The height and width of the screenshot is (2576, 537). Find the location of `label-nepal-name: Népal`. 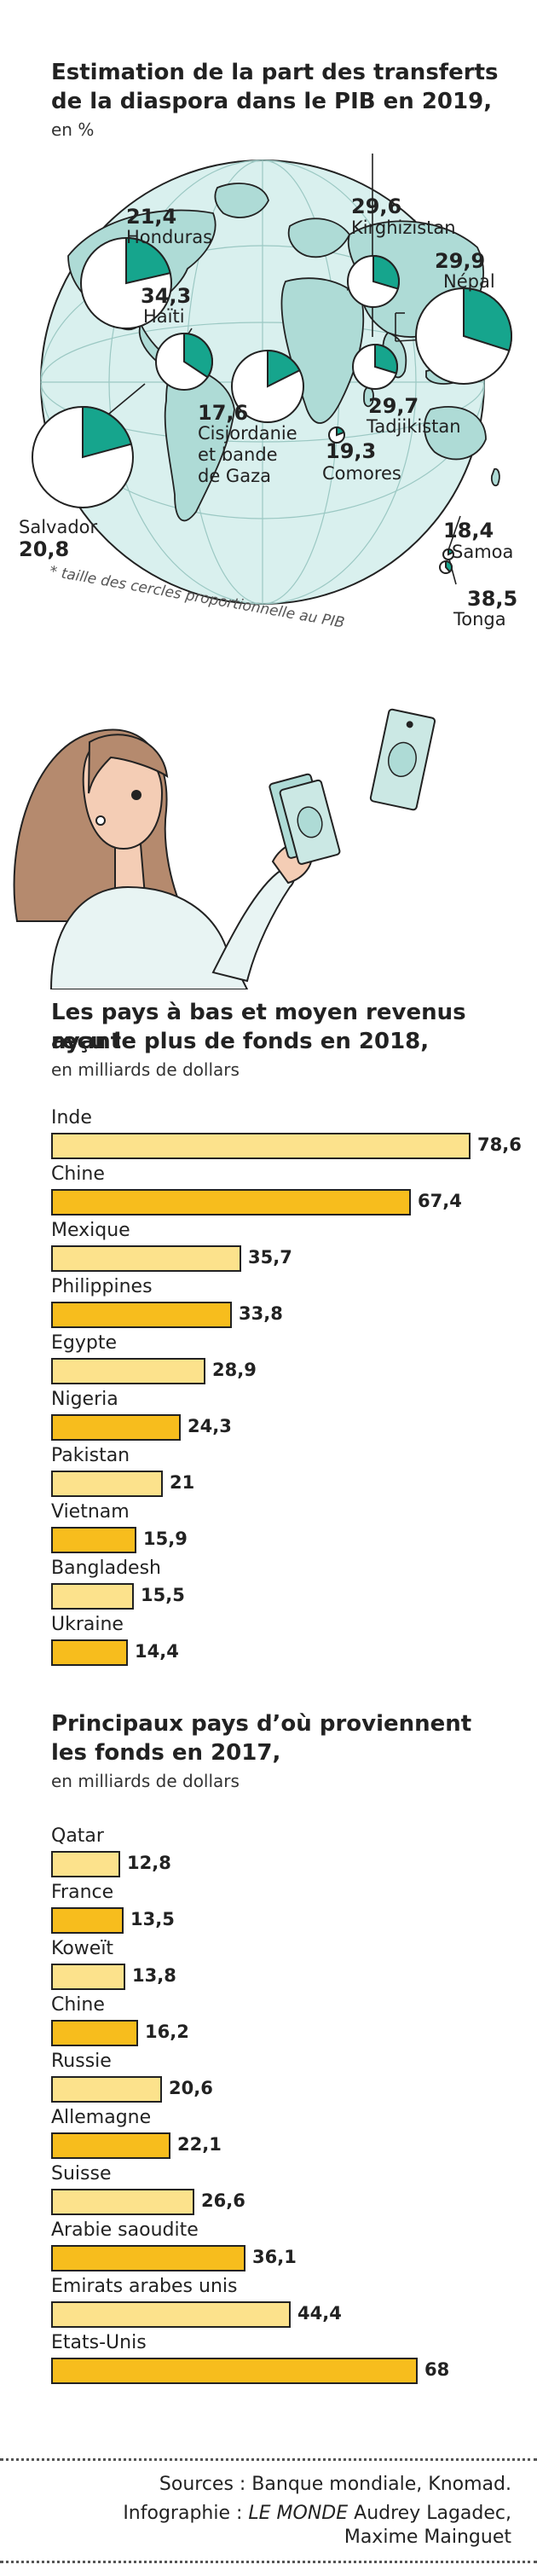

label-nepal-name: Népal is located at coordinates (469, 281).